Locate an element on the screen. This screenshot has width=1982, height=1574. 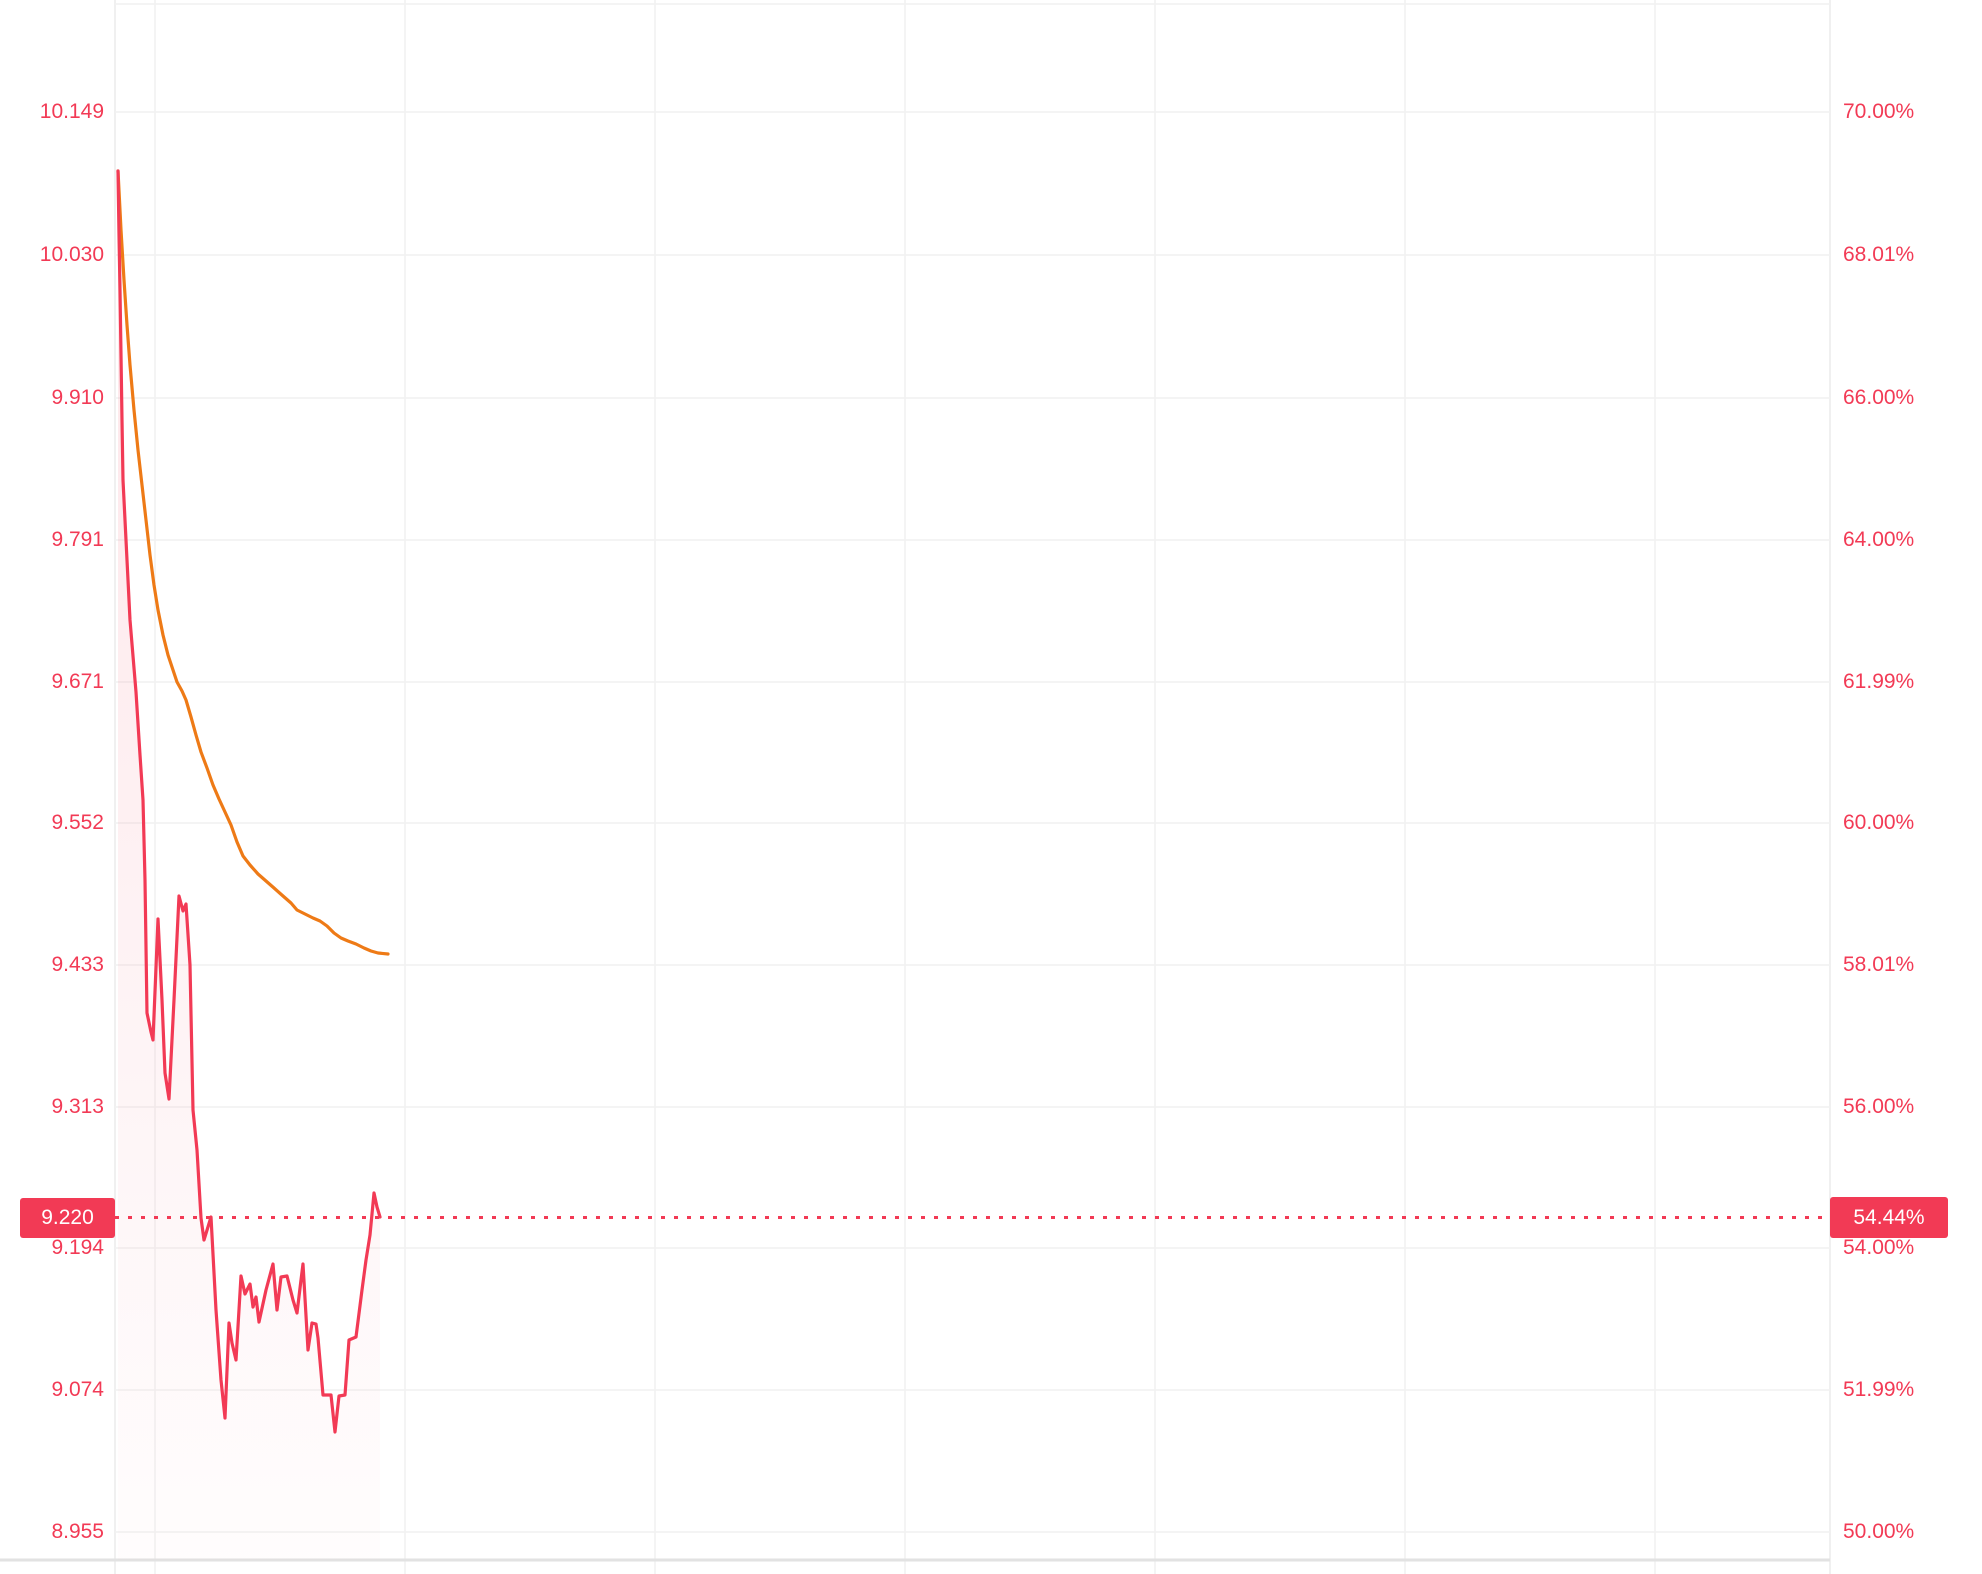
percent-axis-tick-label: 70.00% is located at coordinates (1879, 111).